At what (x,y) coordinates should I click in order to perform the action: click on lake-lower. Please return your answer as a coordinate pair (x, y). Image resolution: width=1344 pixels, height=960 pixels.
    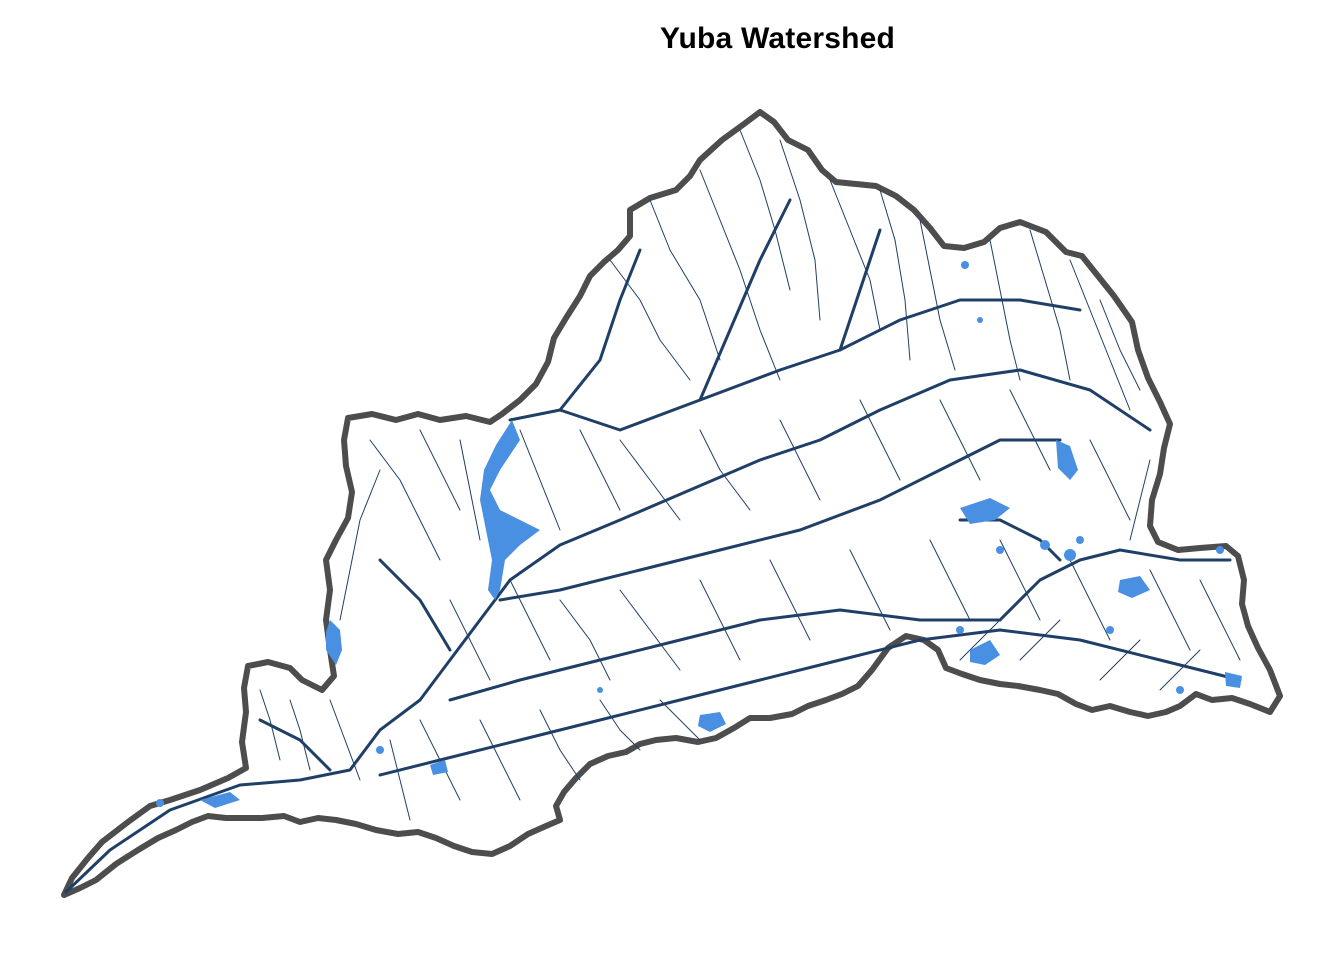
    Looking at the image, I should click on (439, 767).